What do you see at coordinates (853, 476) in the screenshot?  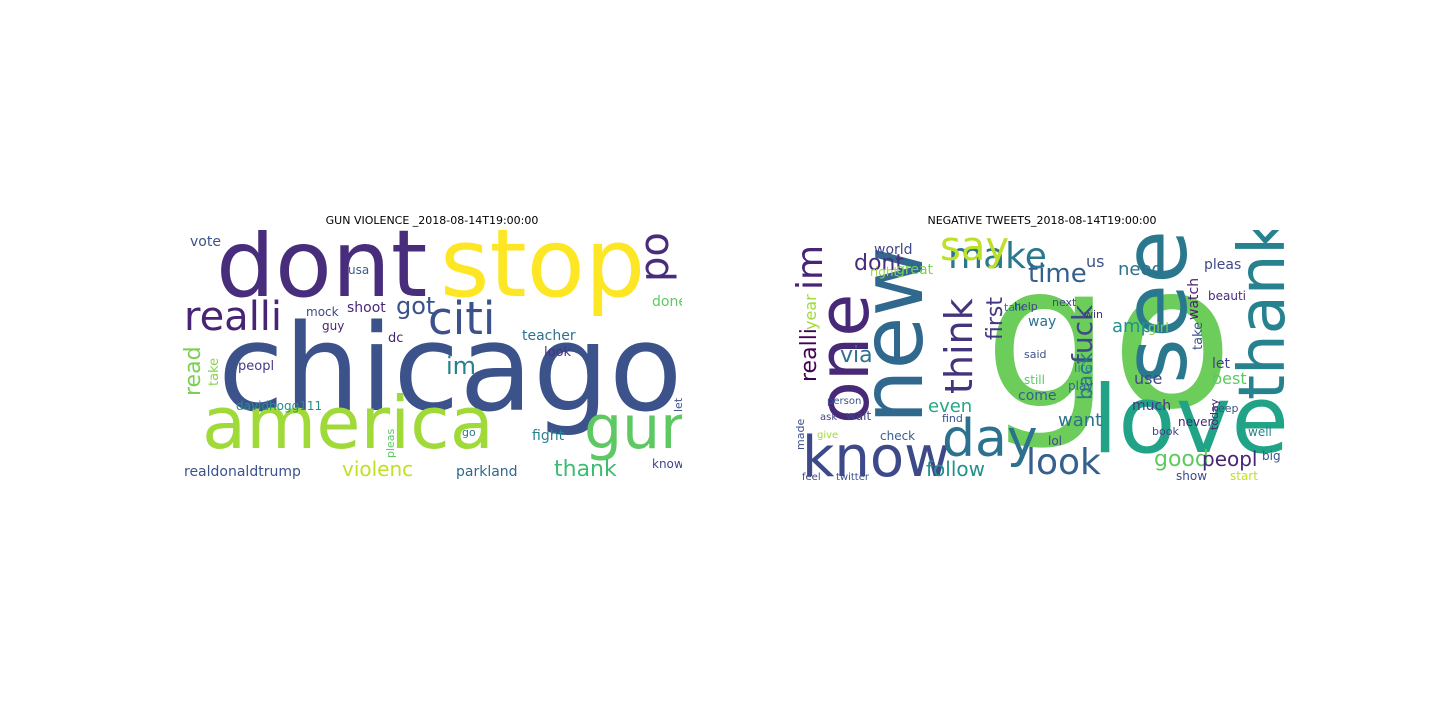 I see `word-cloud-word: twitter` at bounding box center [853, 476].